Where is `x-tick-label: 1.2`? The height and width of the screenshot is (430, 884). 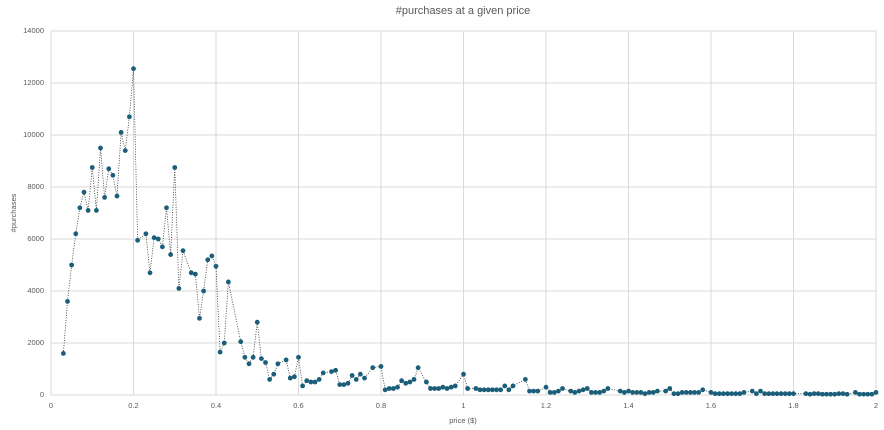 x-tick-label: 1.2 is located at coordinates (546, 405).